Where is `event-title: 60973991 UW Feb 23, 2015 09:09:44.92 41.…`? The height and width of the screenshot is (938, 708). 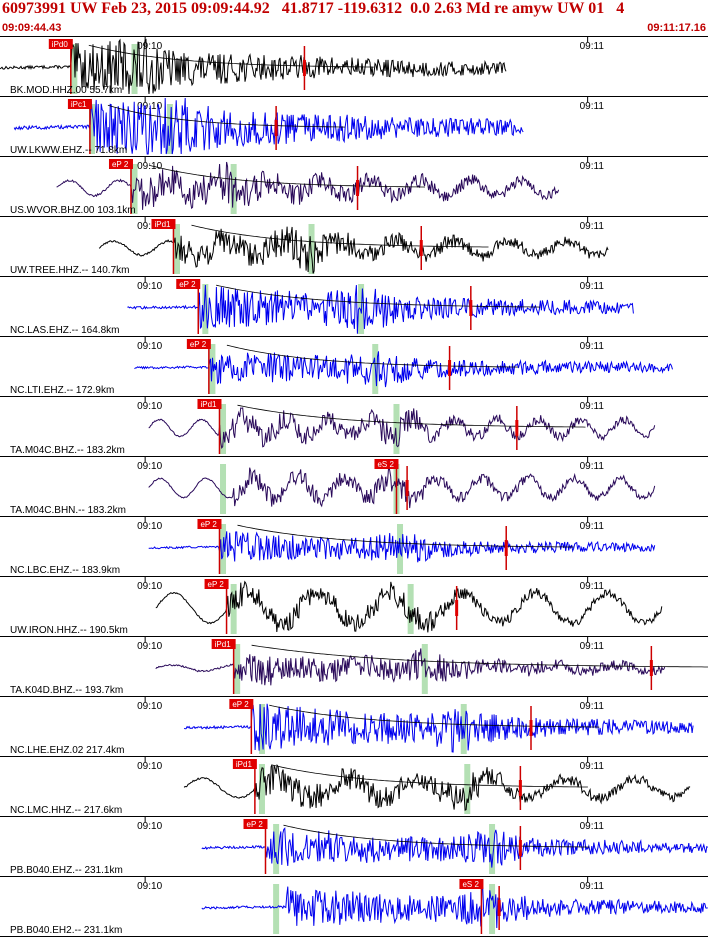
event-title: 60973991 UW Feb 23, 2015 09:09:44.92 41.… is located at coordinates (313, 8).